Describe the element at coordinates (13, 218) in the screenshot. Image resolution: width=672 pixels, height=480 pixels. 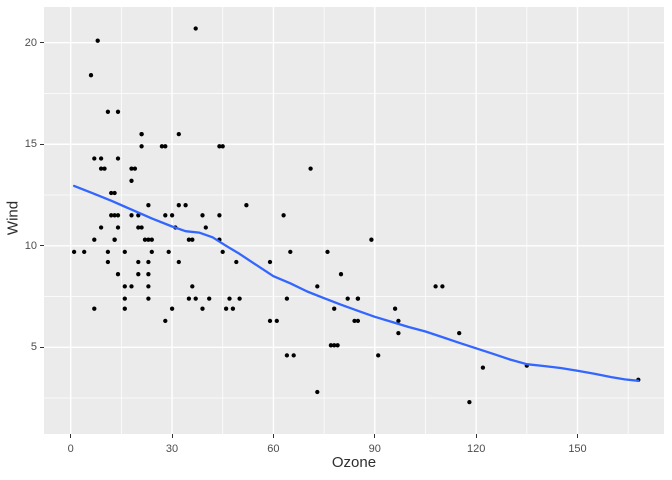
I see `y-axis-title: Wind` at that location.